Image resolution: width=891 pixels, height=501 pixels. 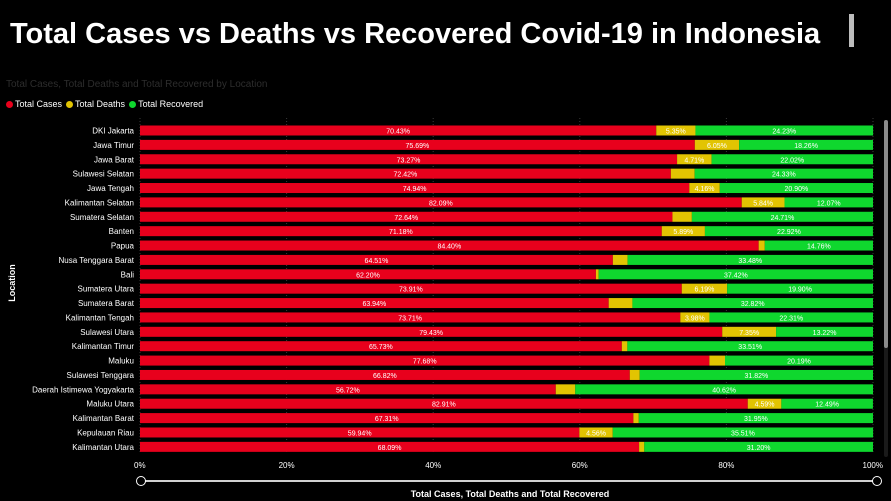 I want to click on data-label-cases: 75.69%, so click(x=418, y=146).